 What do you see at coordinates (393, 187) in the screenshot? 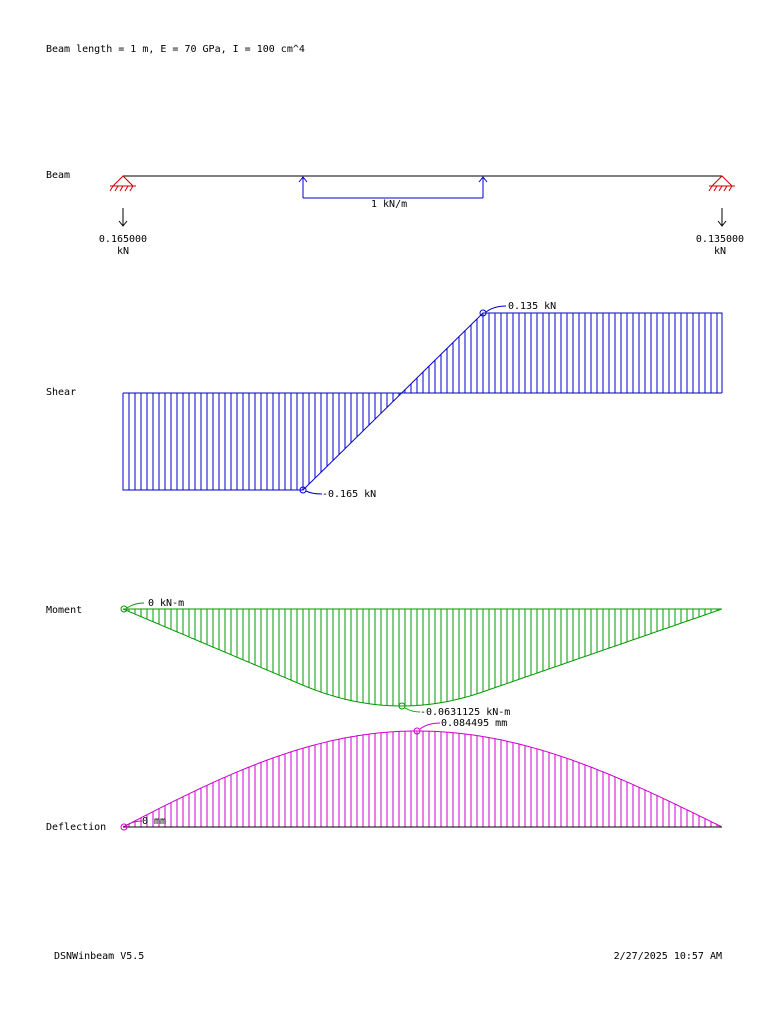
I see `distributed-load` at bounding box center [393, 187].